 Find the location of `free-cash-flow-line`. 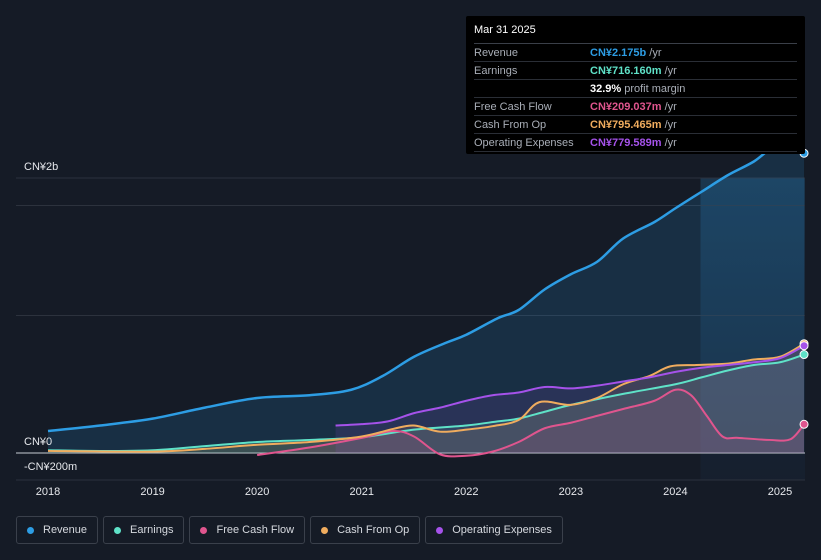

free-cash-flow-line is located at coordinates (530, 423).